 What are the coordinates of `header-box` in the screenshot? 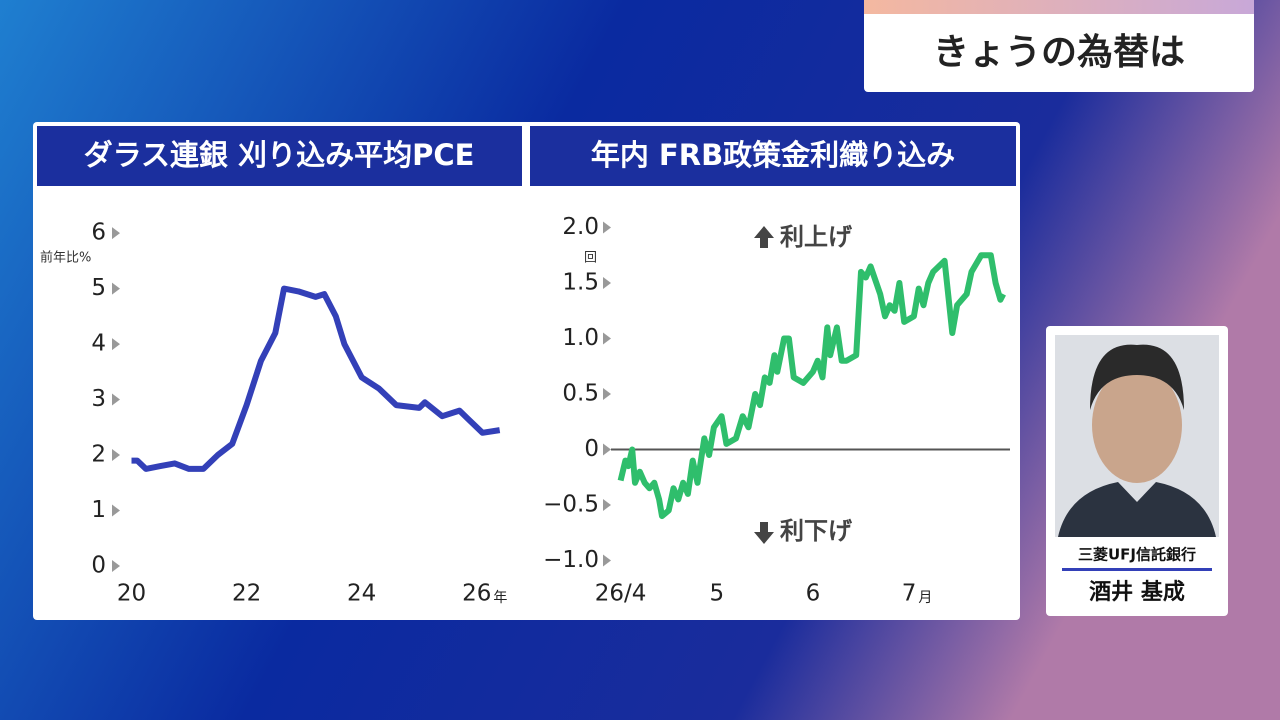 It's located at (1059, 46).